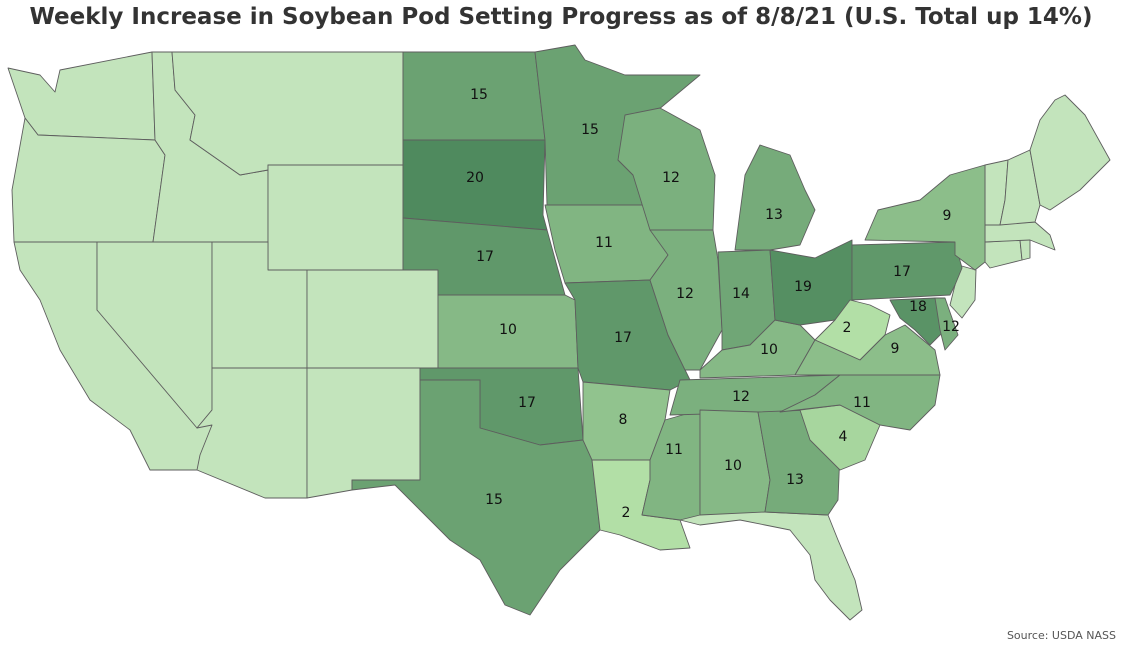 The image size is (1122, 651). I want to click on value-label-mo: 17, so click(623, 338).